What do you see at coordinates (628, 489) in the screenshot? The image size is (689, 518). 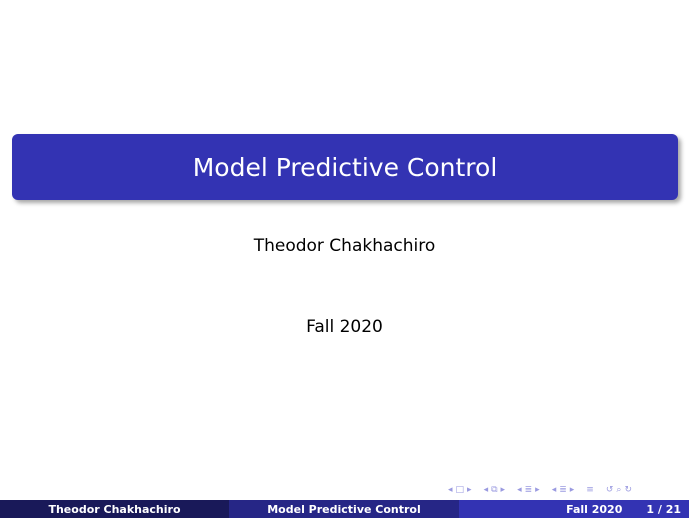 I see `nav-redo-icon: ↻` at bounding box center [628, 489].